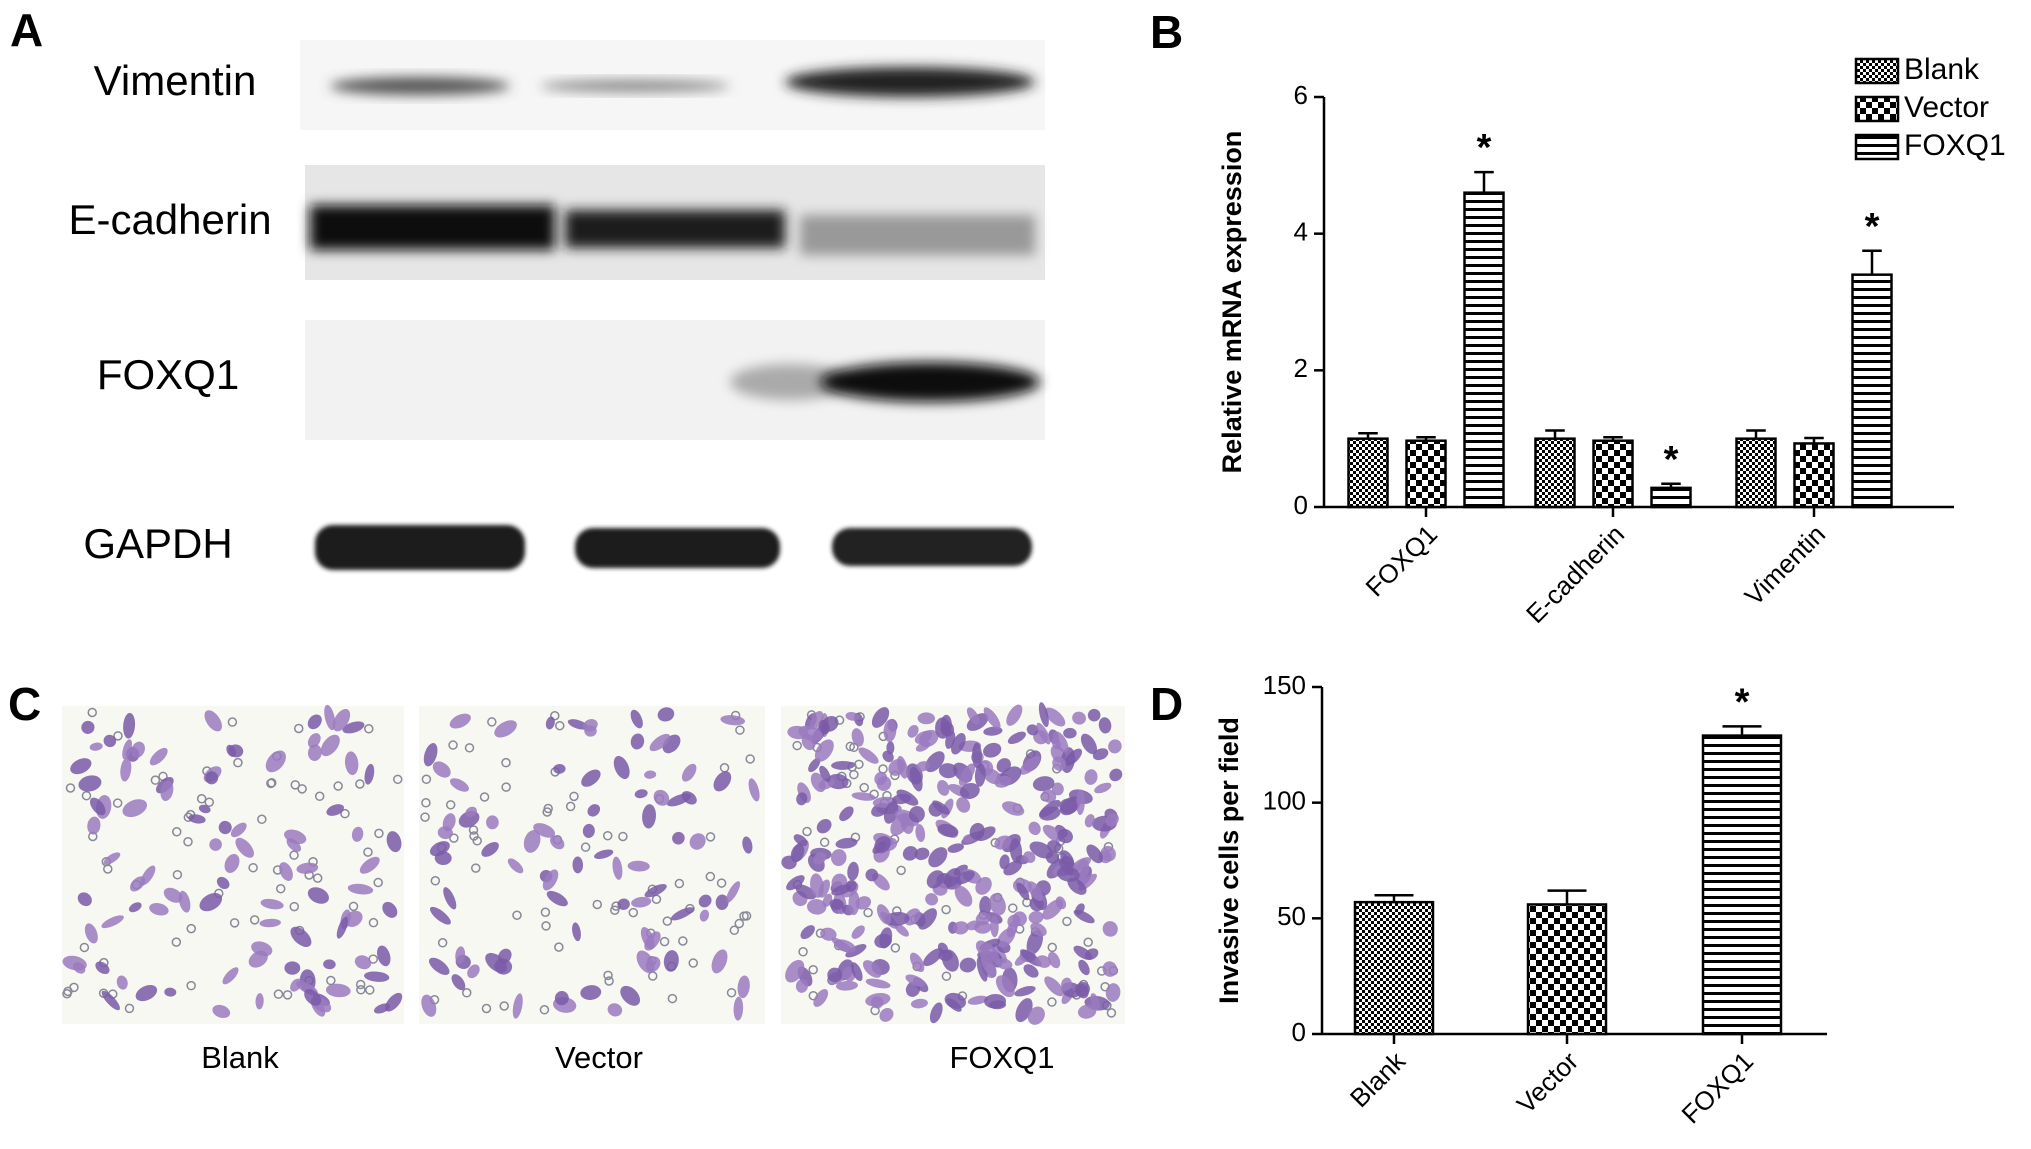 Image resolution: width=2031 pixels, height=1149 pixels. Describe the element at coordinates (26, 30) in the screenshot. I see `panel-label: A` at that location.